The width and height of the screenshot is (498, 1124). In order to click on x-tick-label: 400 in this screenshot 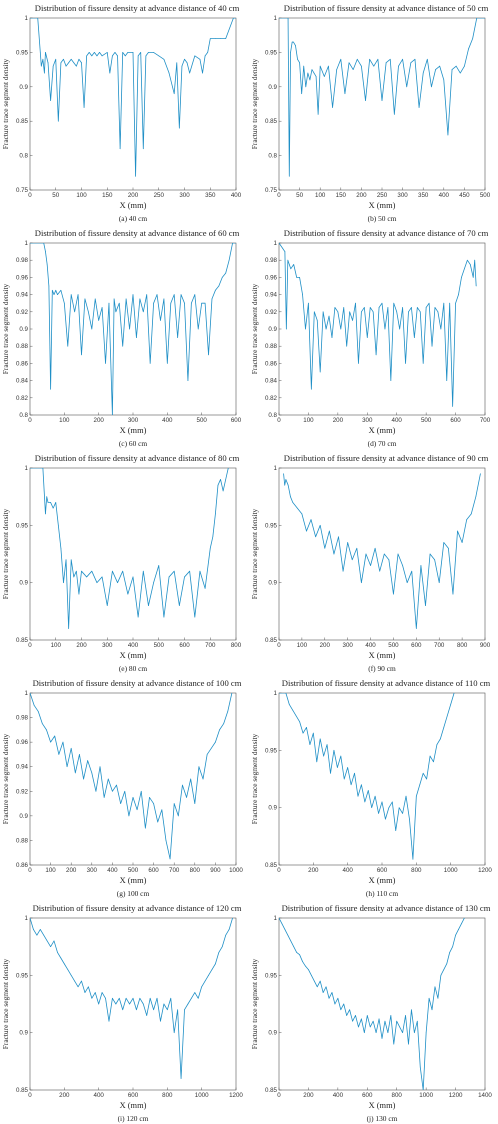, I will do `click(397, 420)`.